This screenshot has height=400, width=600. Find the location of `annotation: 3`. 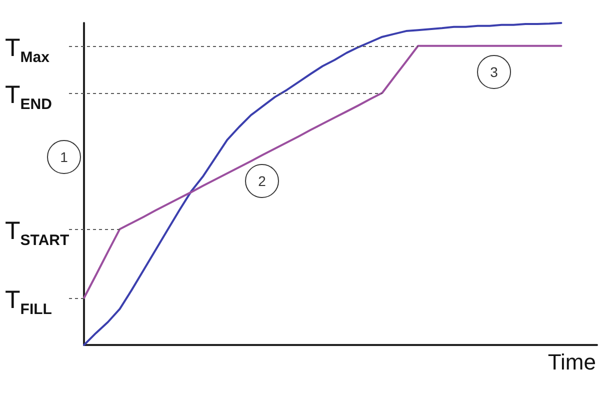

annotation: 3 is located at coordinates (494, 72).